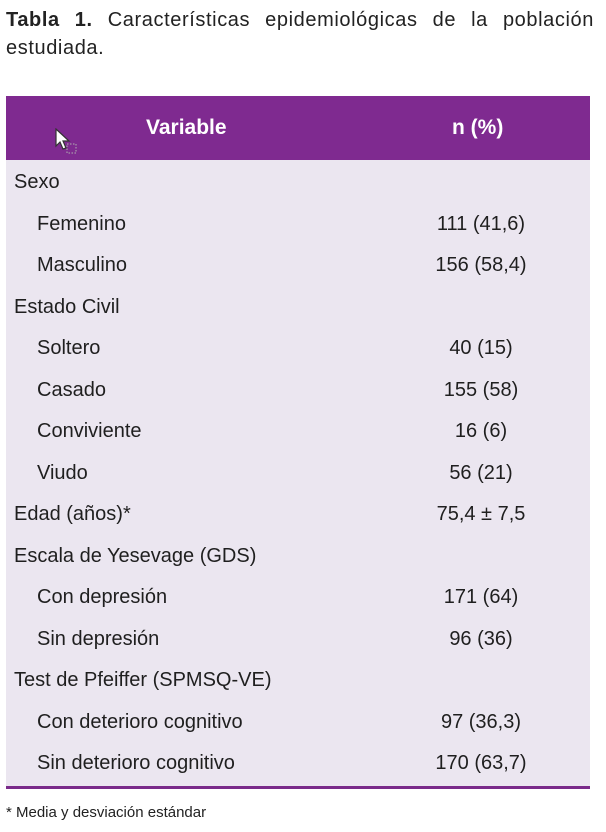 This screenshot has width=606, height=832. I want to click on row-label: Conviviente, so click(89, 431).